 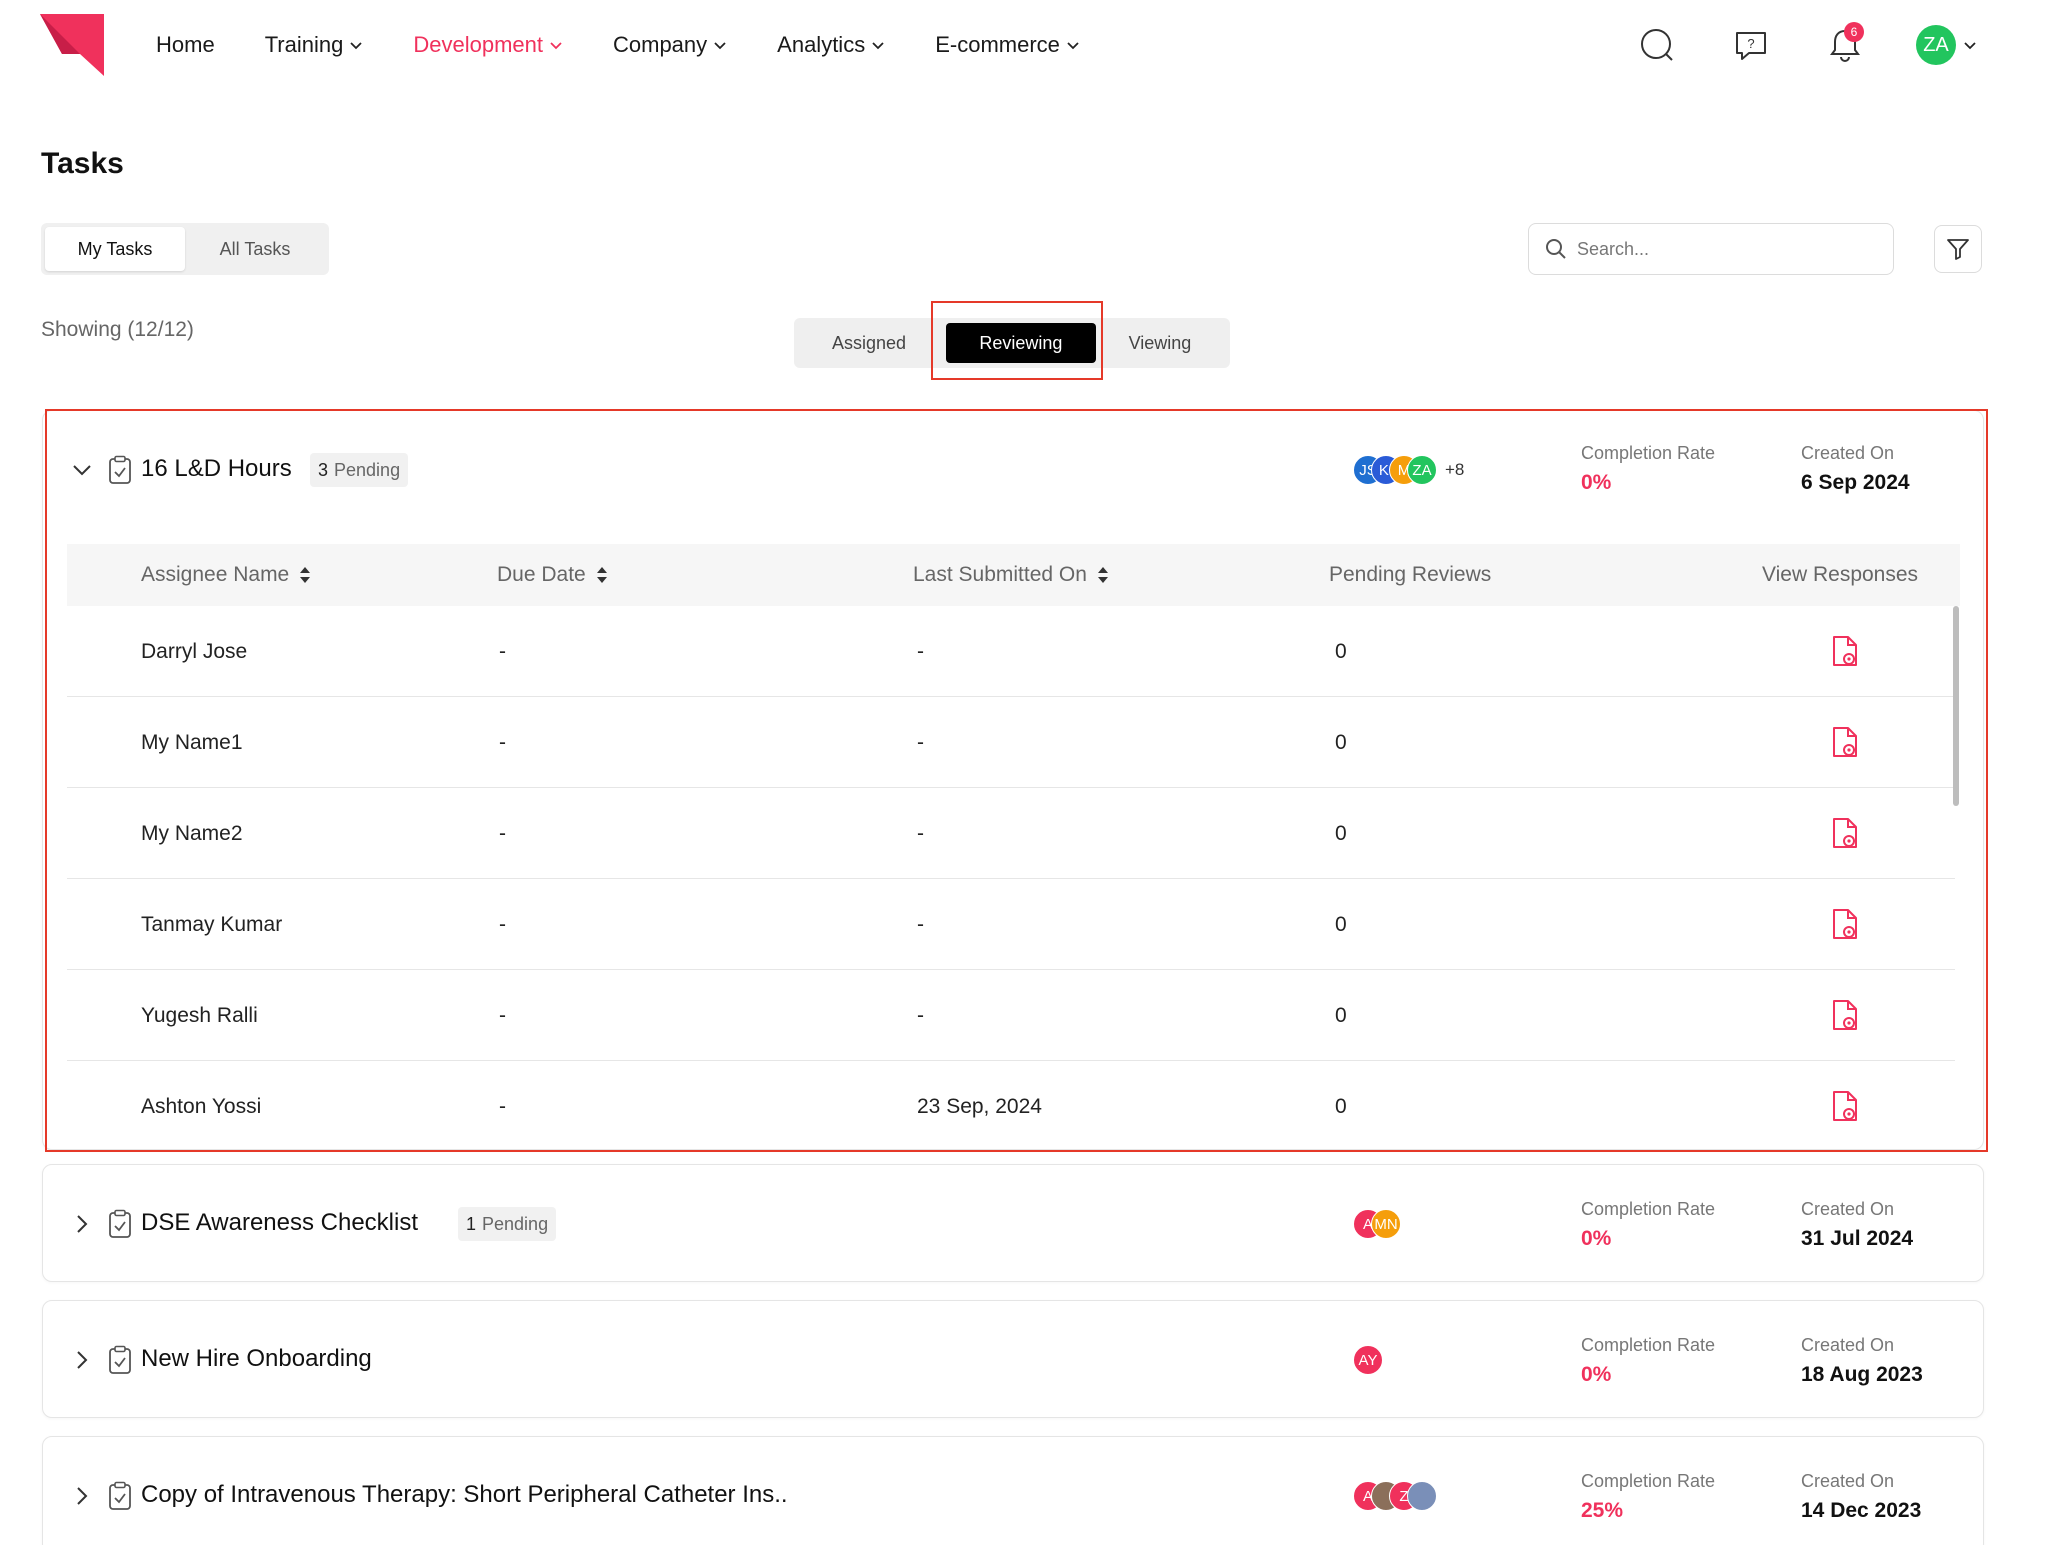 What do you see at coordinates (255, 248) in the screenshot?
I see `tab-all-tasks: All Tasks` at bounding box center [255, 248].